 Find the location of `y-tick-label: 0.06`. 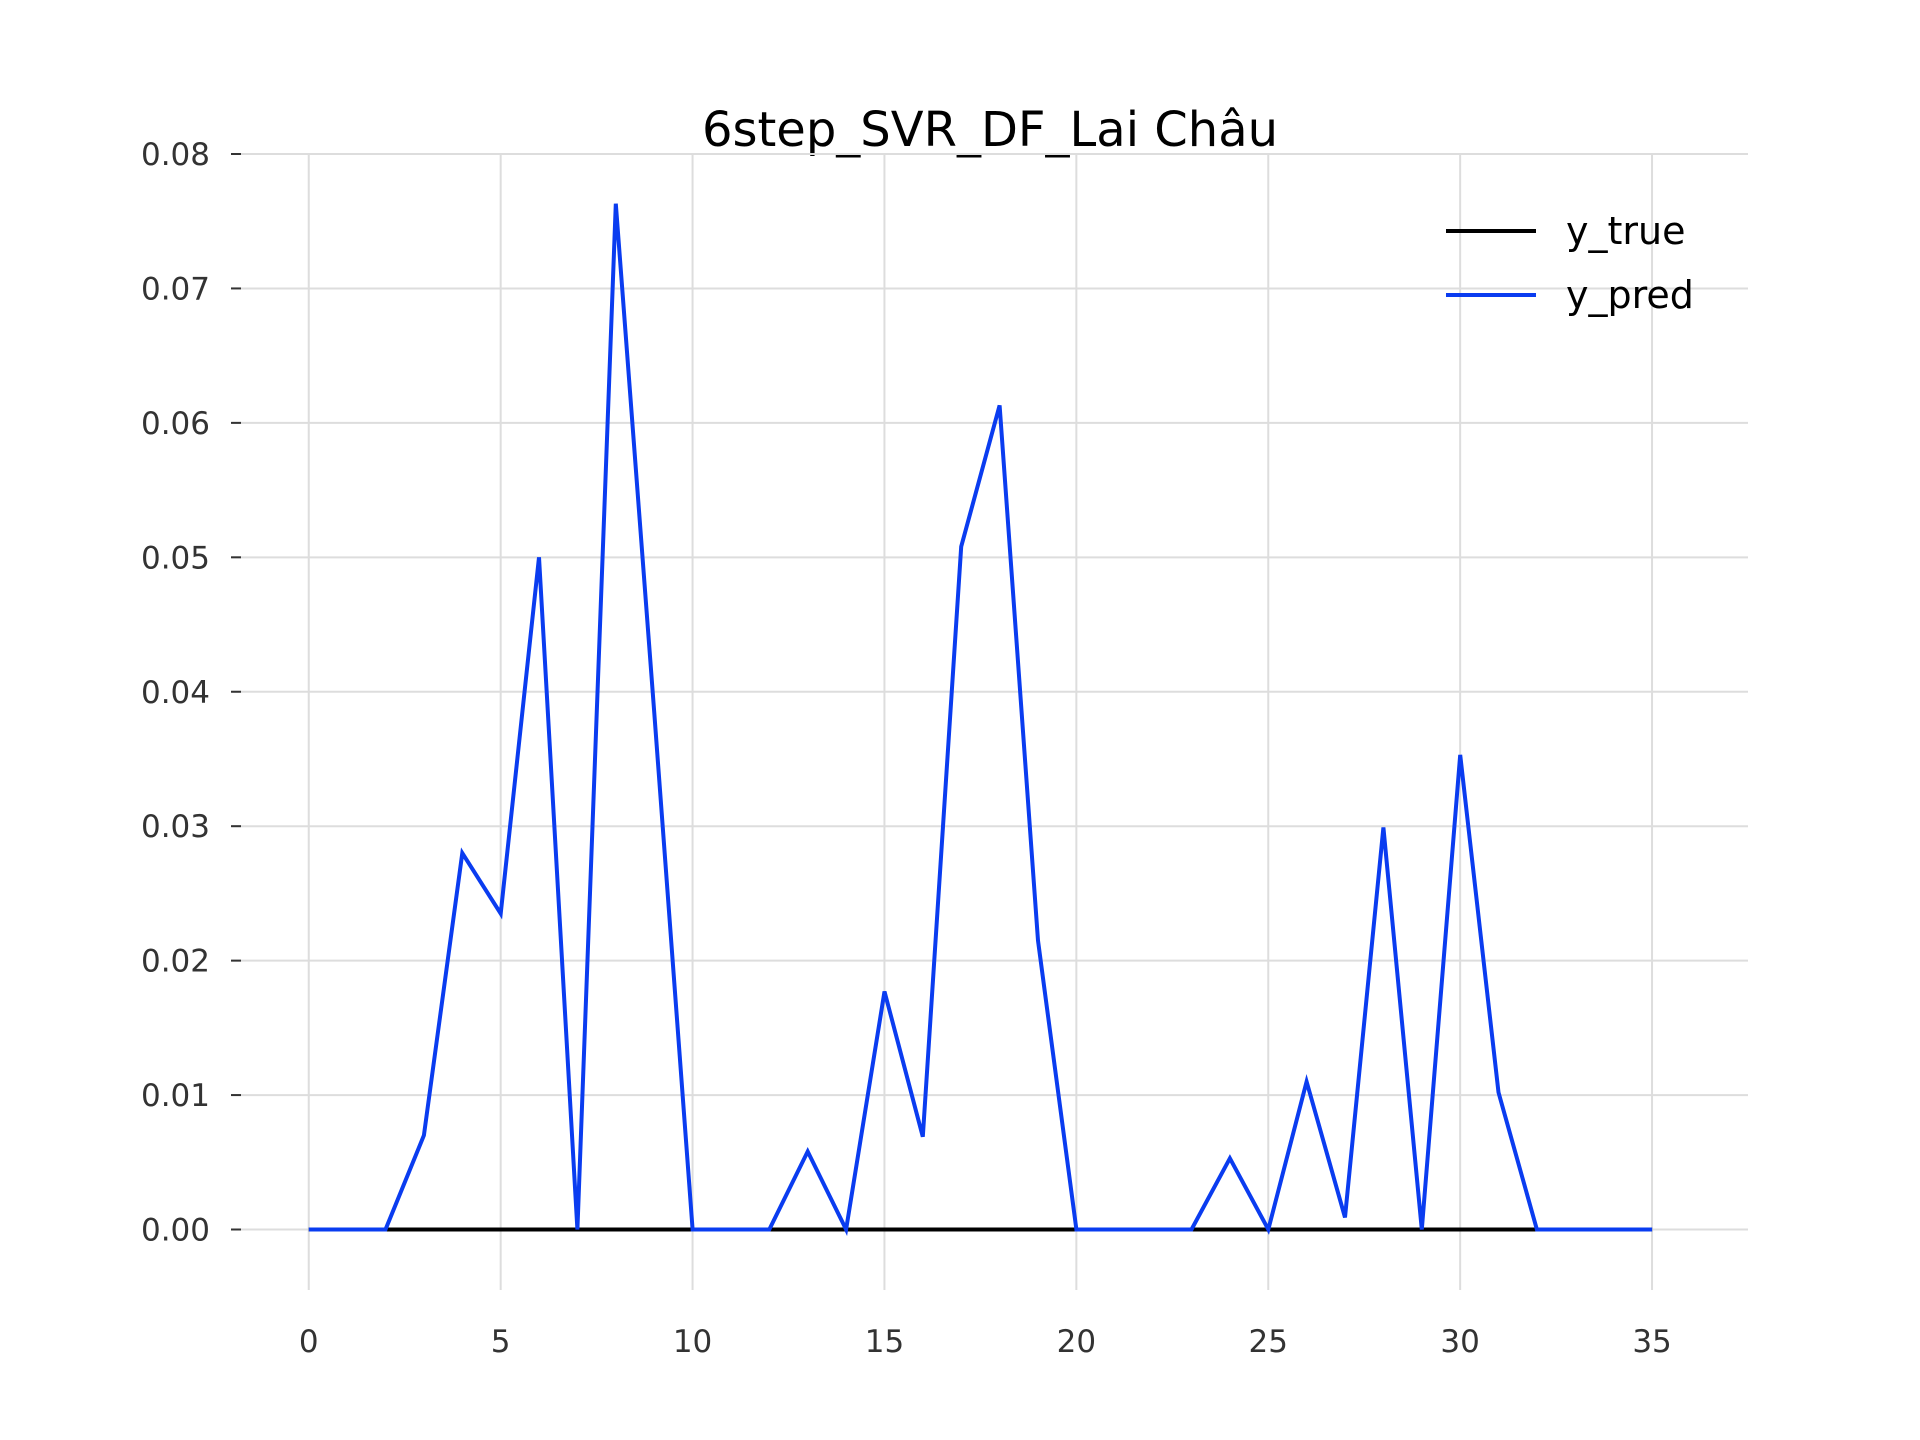

y-tick-label: 0.06 is located at coordinates (175, 424).